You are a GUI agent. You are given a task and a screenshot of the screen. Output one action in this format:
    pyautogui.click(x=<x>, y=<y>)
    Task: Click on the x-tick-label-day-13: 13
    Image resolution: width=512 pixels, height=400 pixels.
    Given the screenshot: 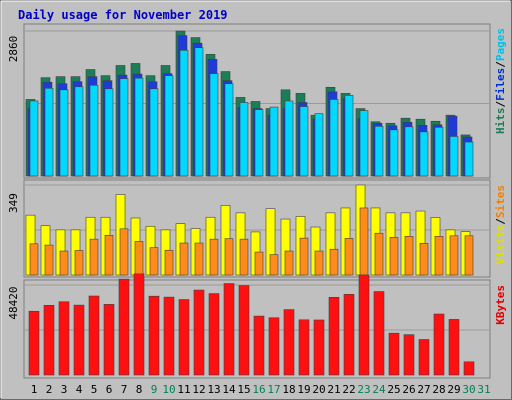 What is the action you would take?
    pyautogui.click(x=213, y=389)
    